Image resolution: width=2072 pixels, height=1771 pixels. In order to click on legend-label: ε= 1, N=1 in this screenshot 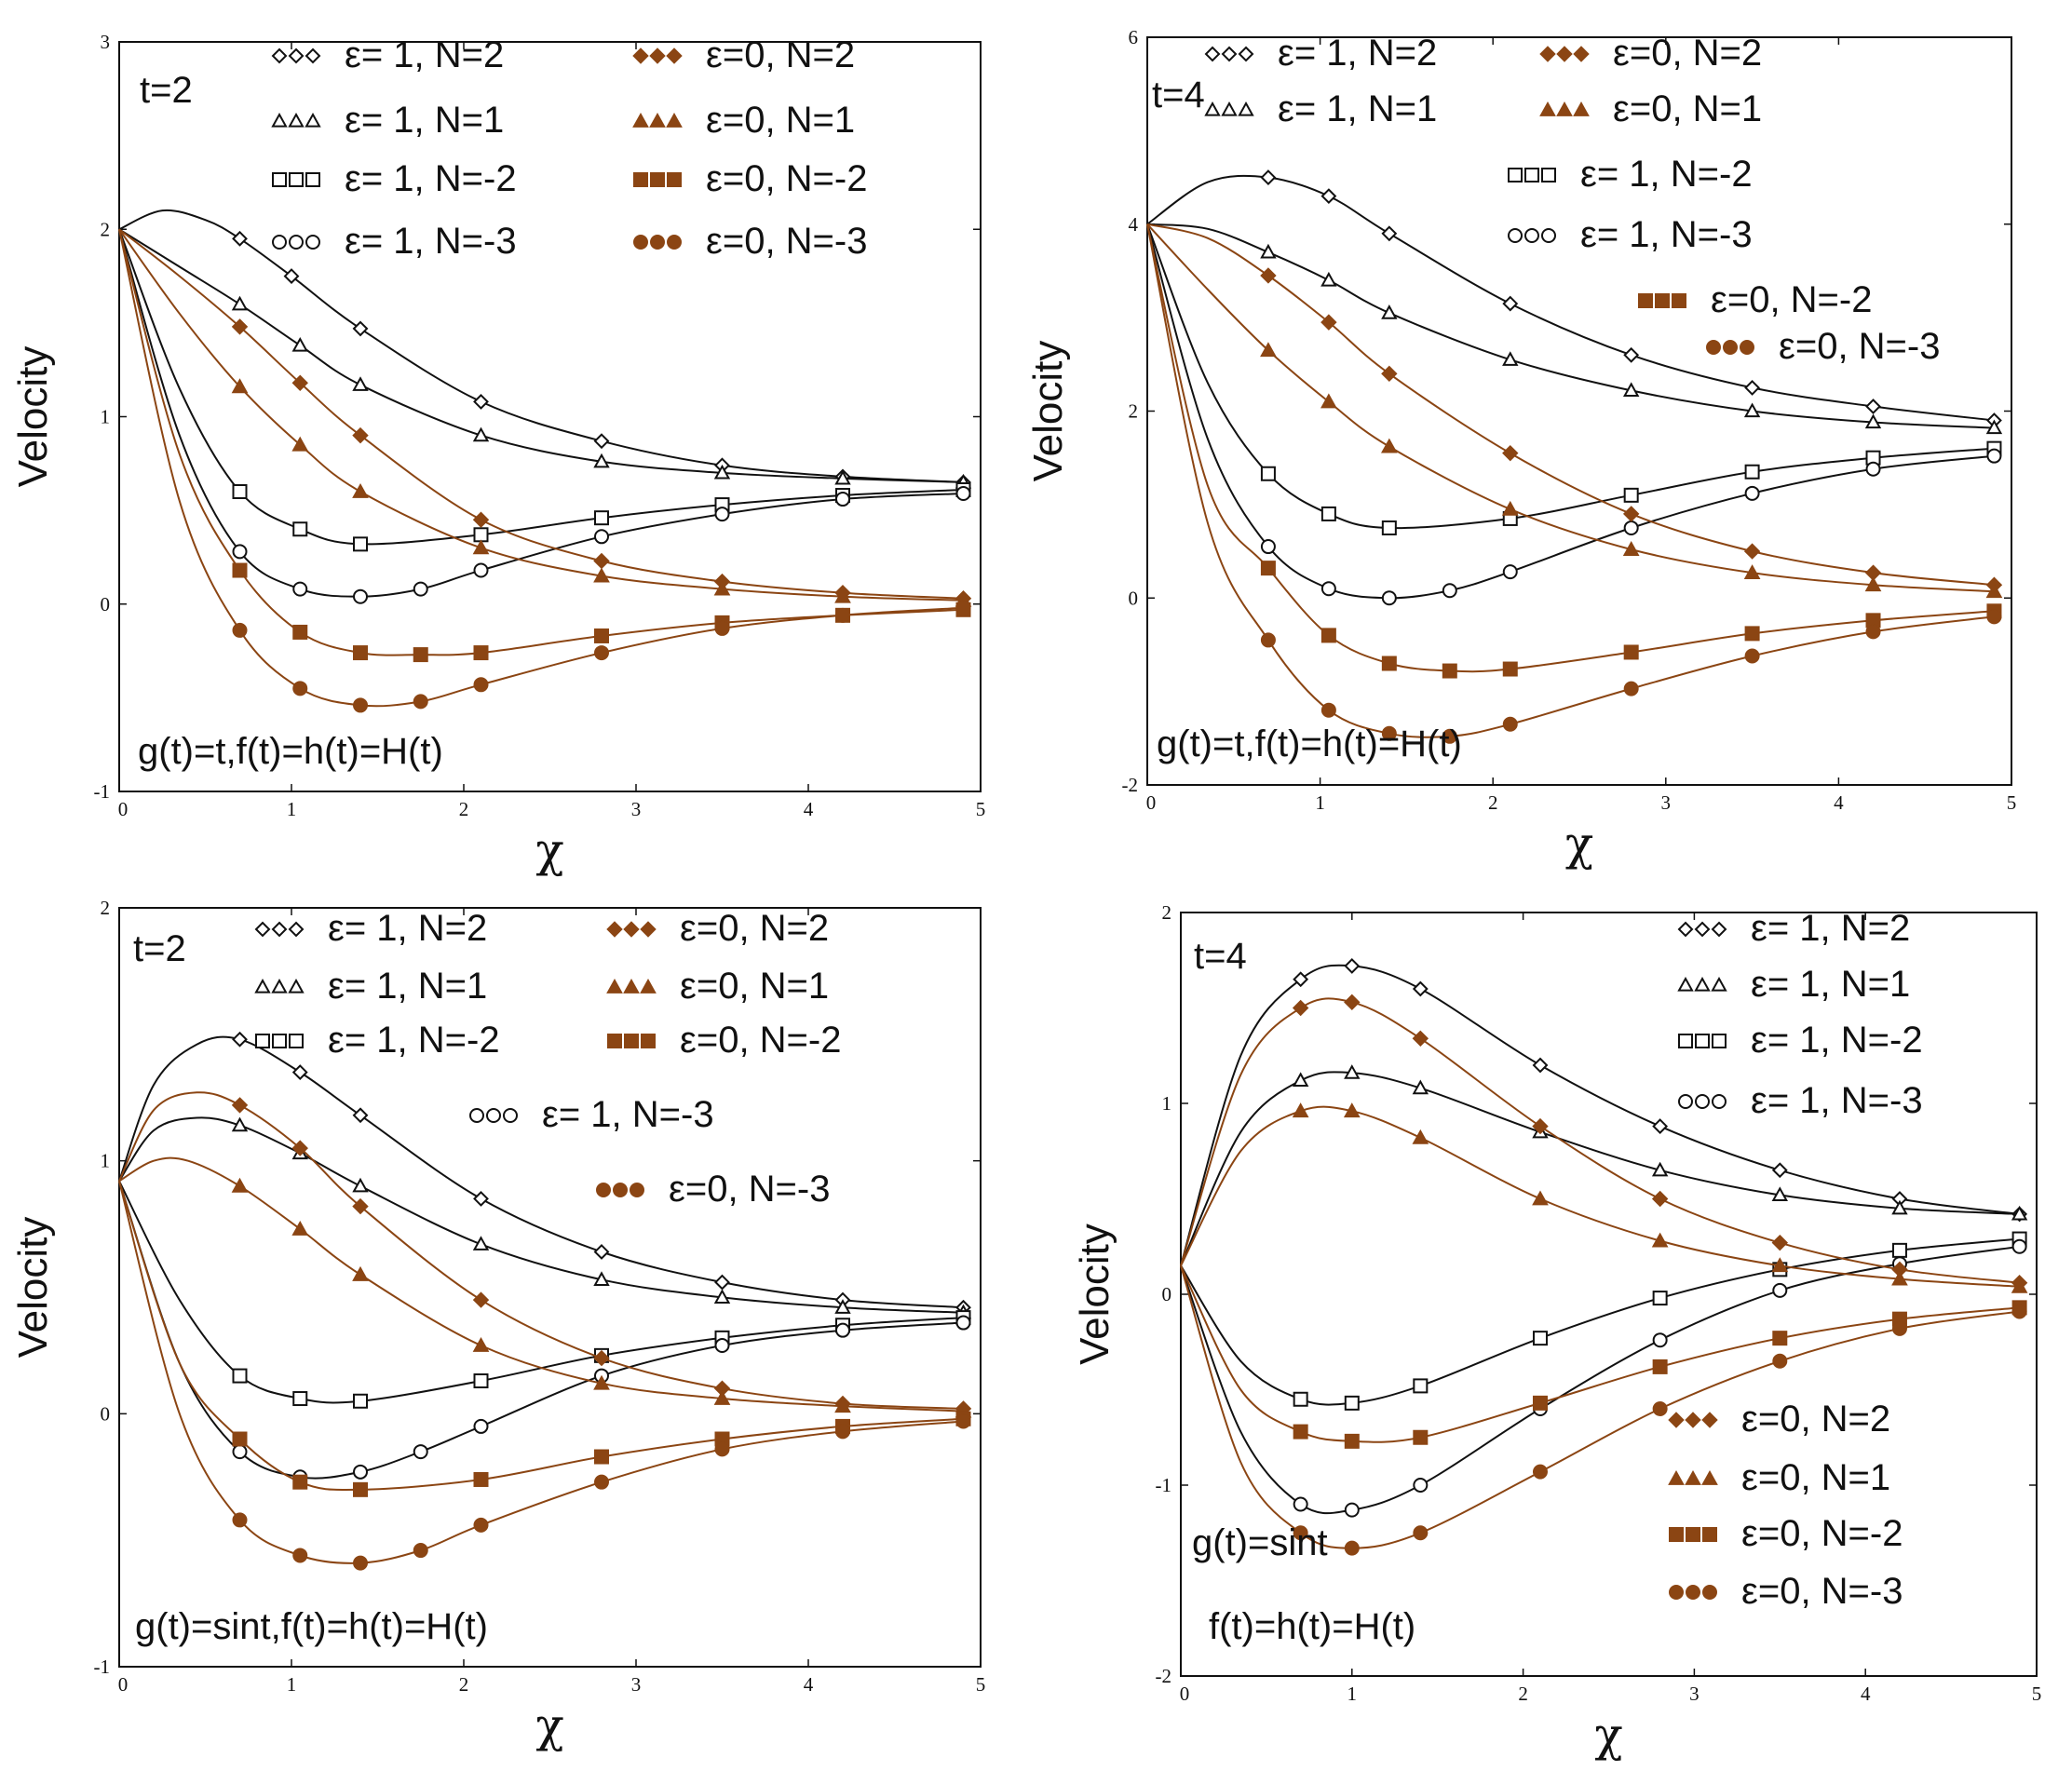, I will do `click(424, 120)`.